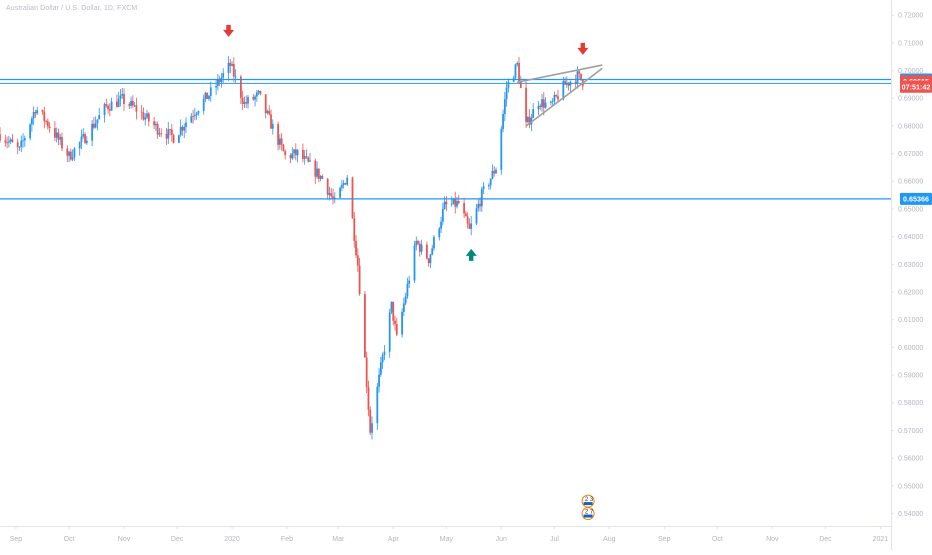 The width and height of the screenshot is (932, 555). What do you see at coordinates (471, 254) in the screenshot?
I see `arrow-up-icon` at bounding box center [471, 254].